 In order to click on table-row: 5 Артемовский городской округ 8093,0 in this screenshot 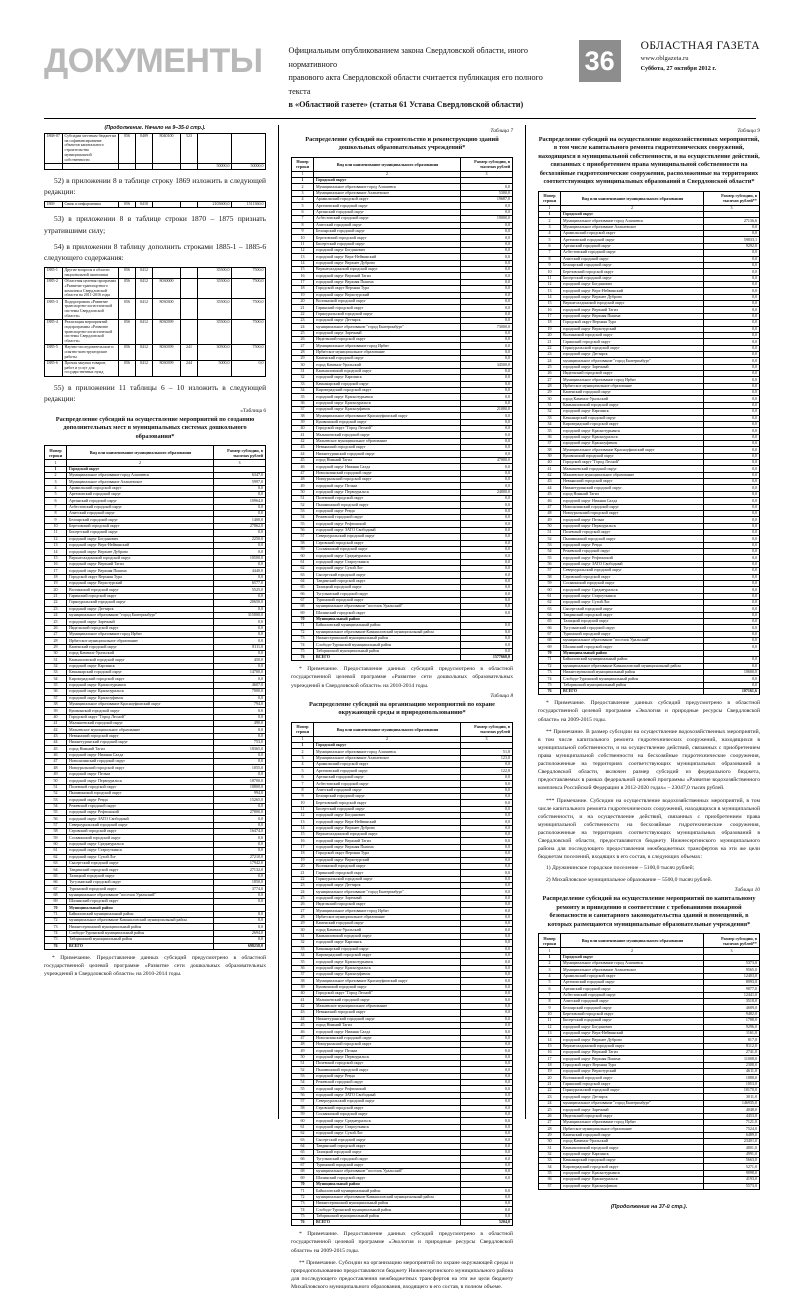, I will do `click(648, 982)`.